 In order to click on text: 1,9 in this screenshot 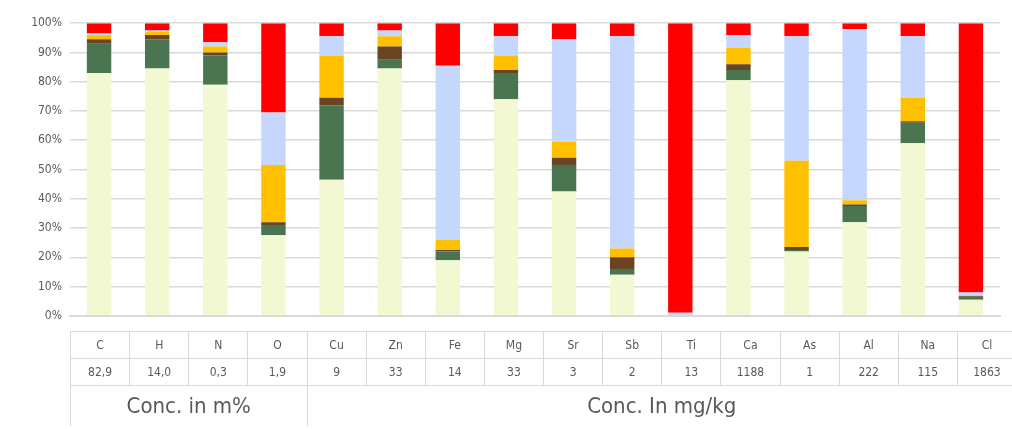, I will do `click(277, 372)`.